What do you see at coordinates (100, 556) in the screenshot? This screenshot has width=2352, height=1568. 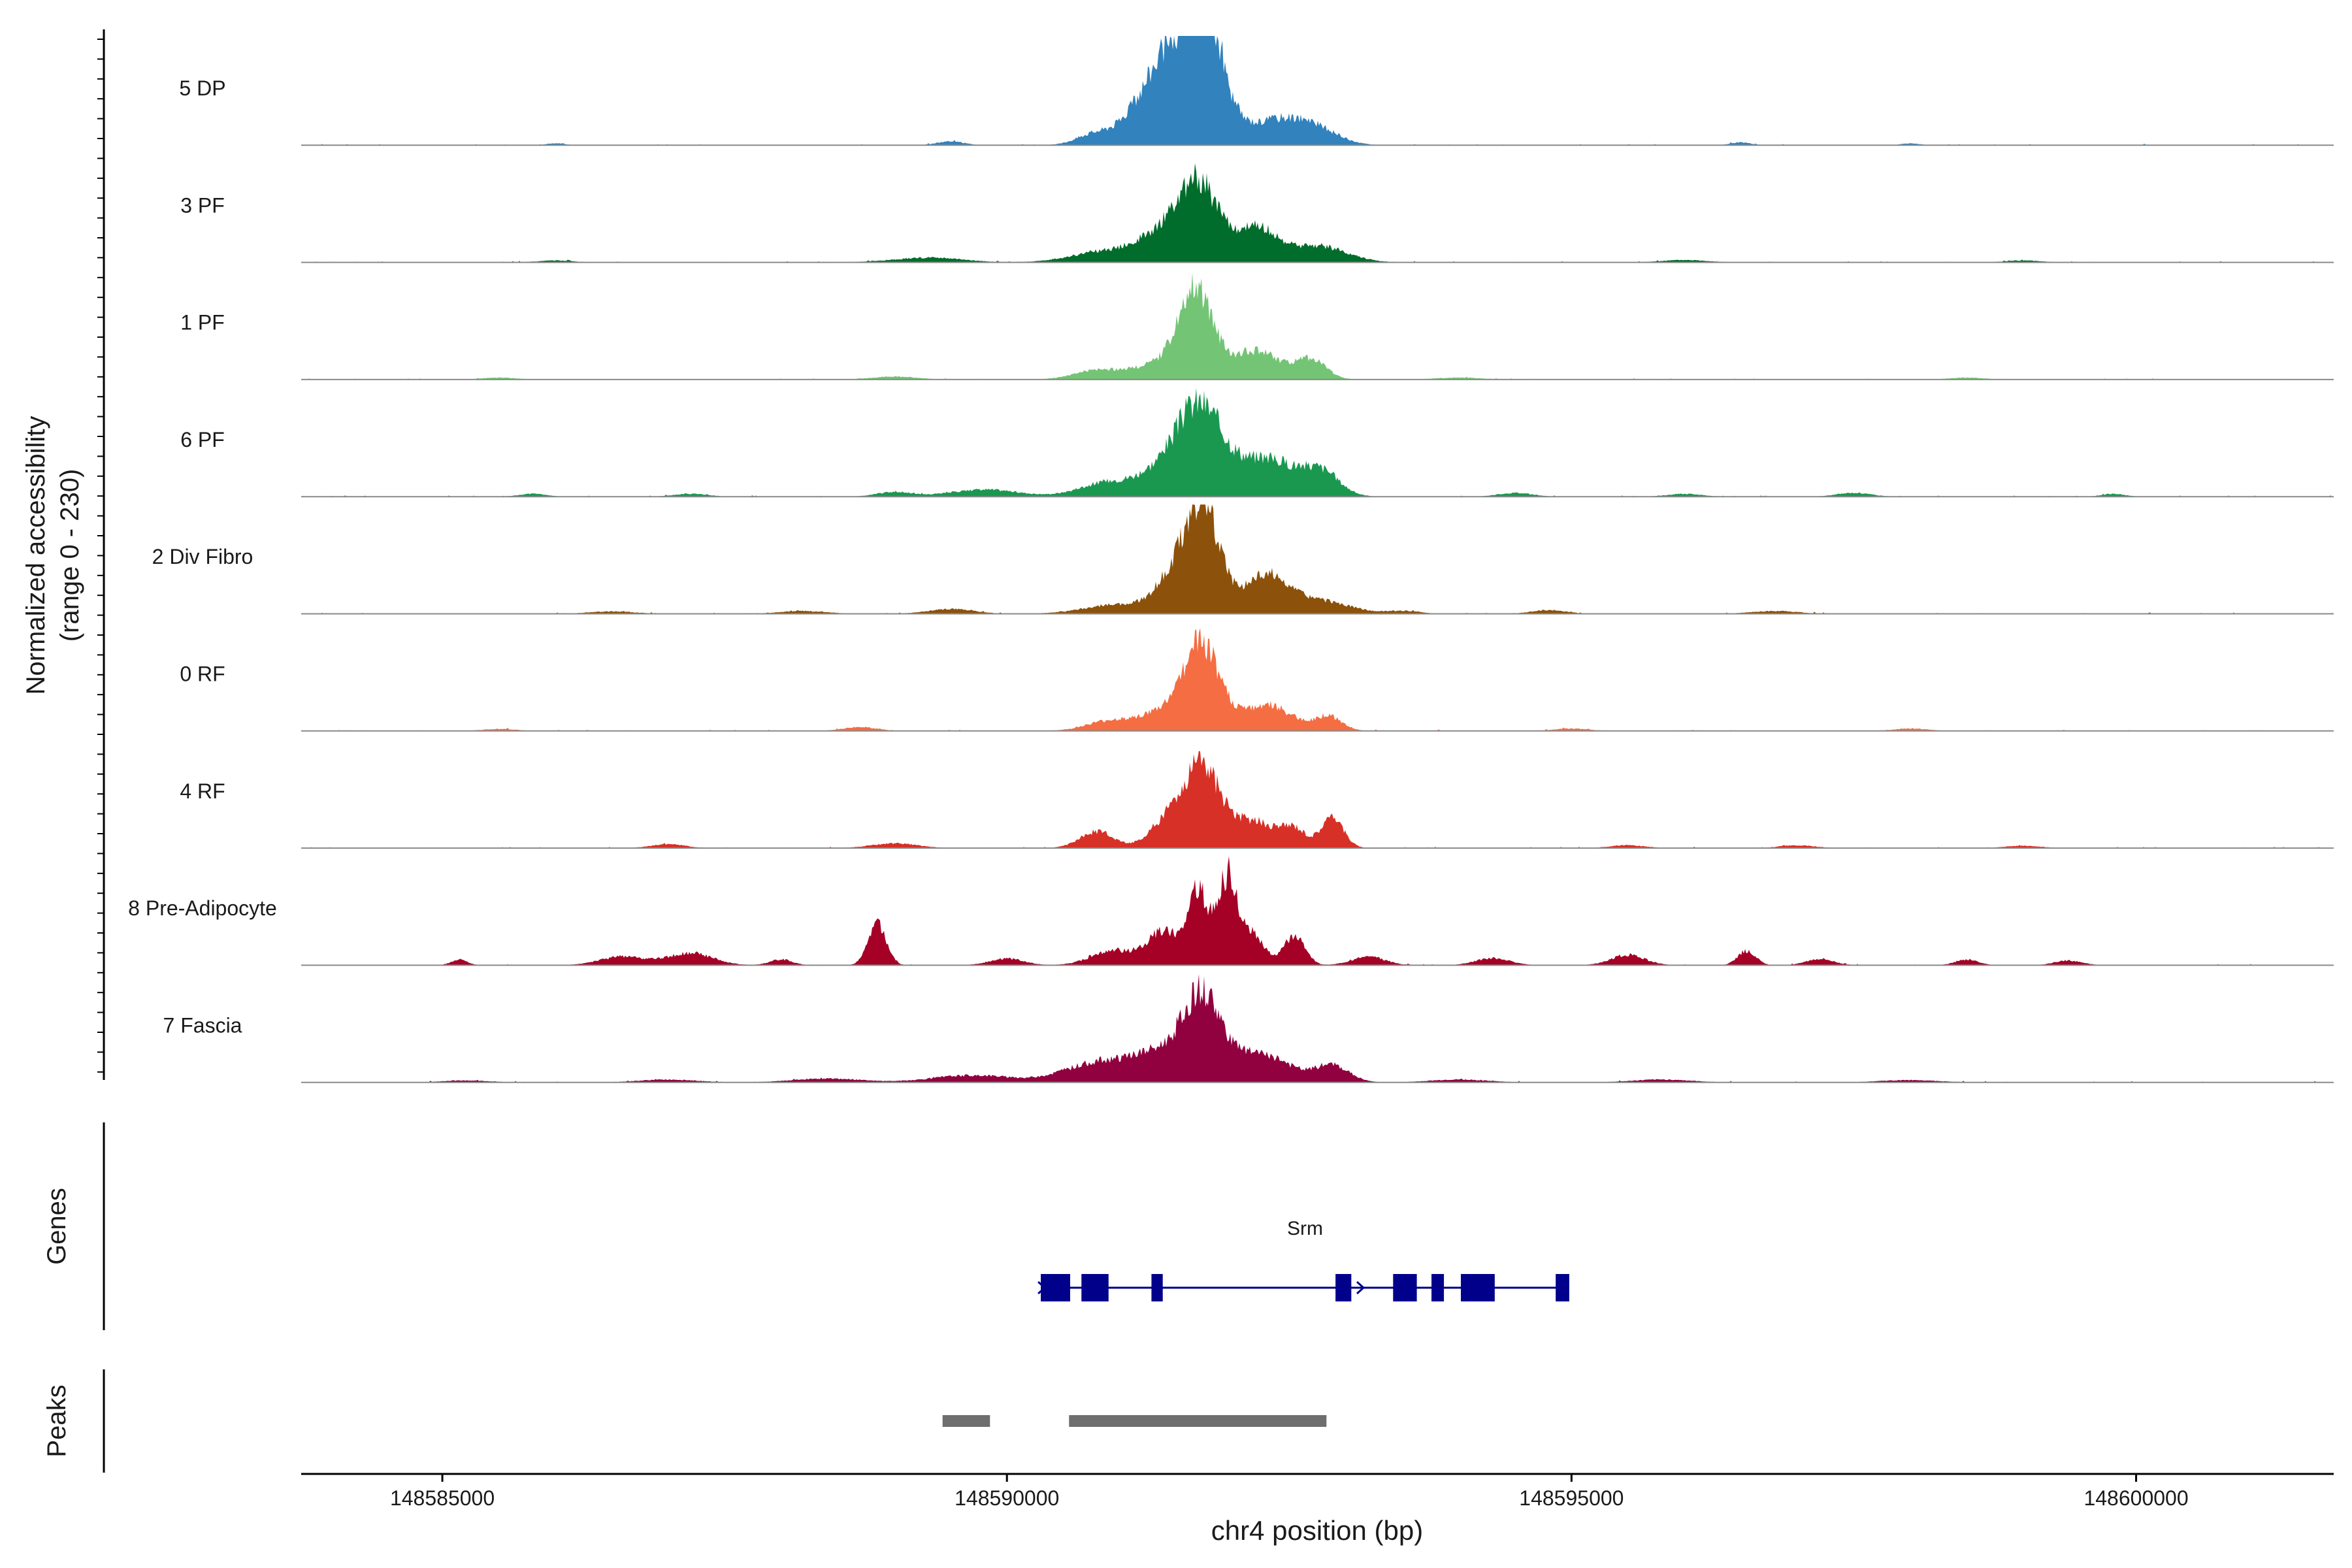 I see `coverage-y-ticks` at bounding box center [100, 556].